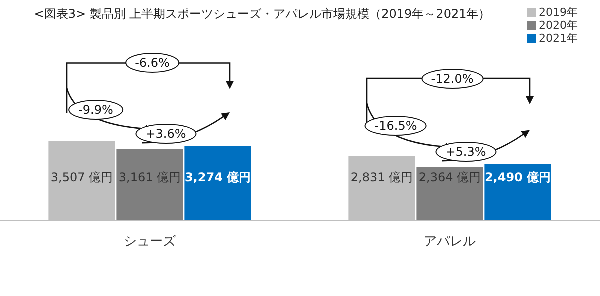 This screenshot has width=600, height=296. What do you see at coordinates (452, 78) in the screenshot?
I see `text: -12.0%` at bounding box center [452, 78].